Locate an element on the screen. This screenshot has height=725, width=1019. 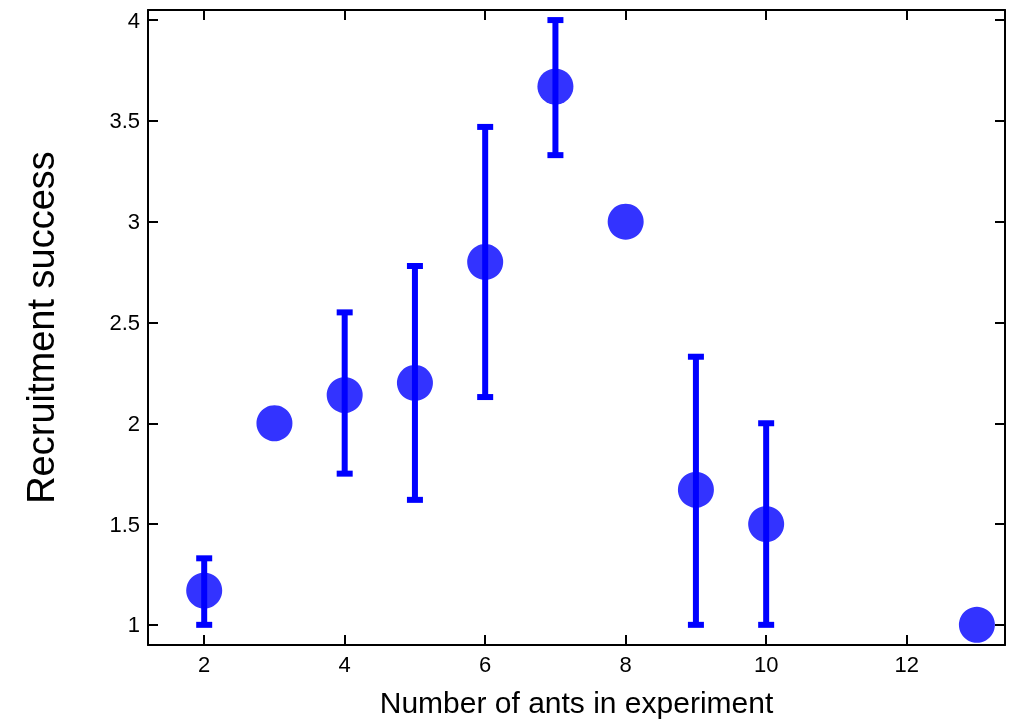
y-tick-label: 4 is located at coordinates (133, 20).